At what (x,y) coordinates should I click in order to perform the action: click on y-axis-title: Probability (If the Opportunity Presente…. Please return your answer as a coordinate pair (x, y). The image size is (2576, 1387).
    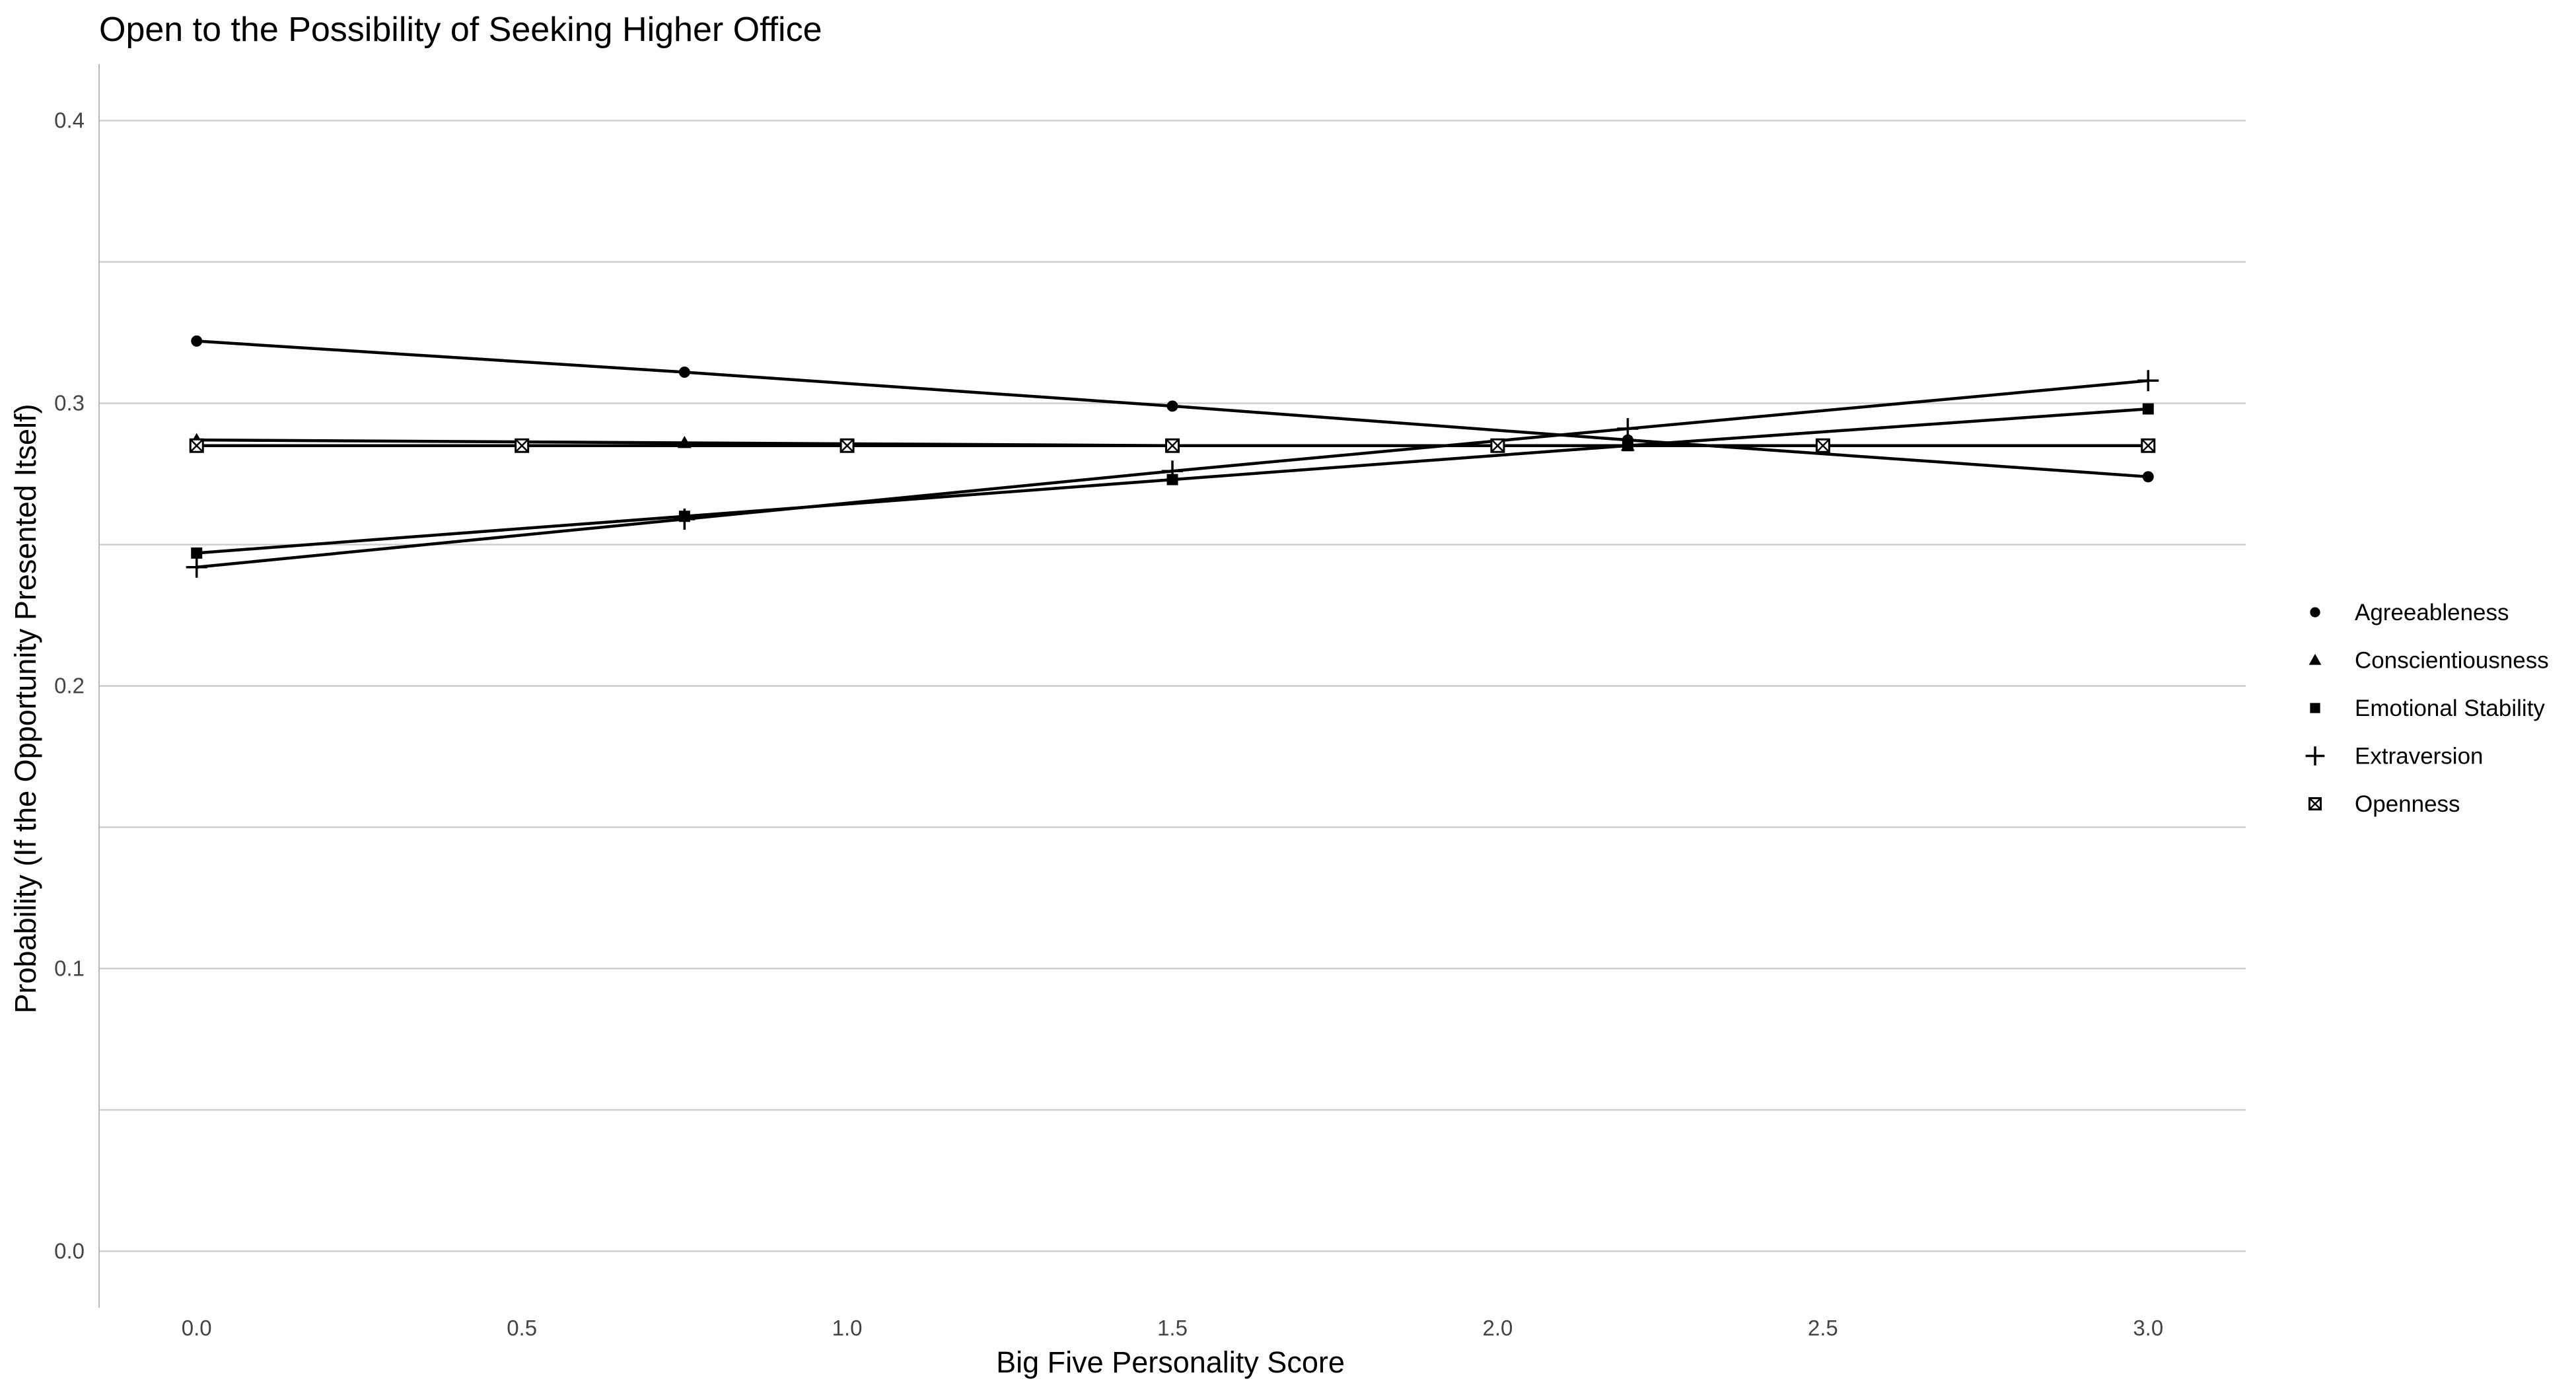
    Looking at the image, I should click on (26, 709).